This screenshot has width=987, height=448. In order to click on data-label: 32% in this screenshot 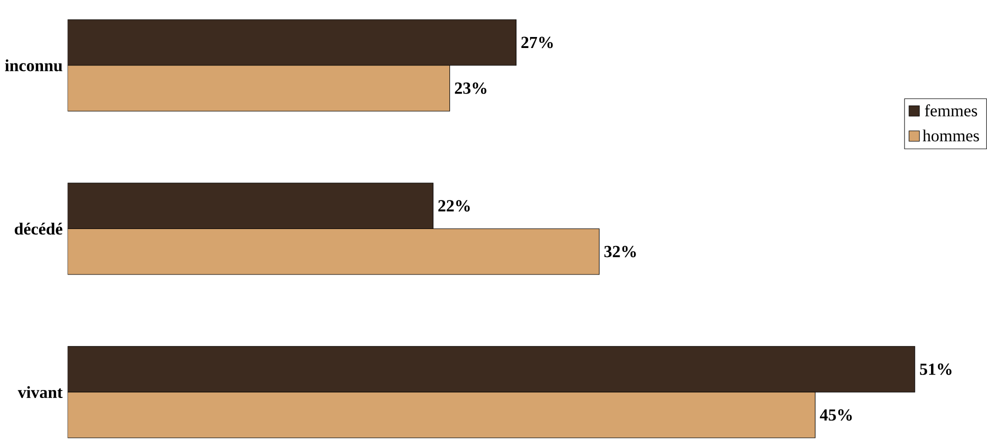, I will do `click(620, 252)`.